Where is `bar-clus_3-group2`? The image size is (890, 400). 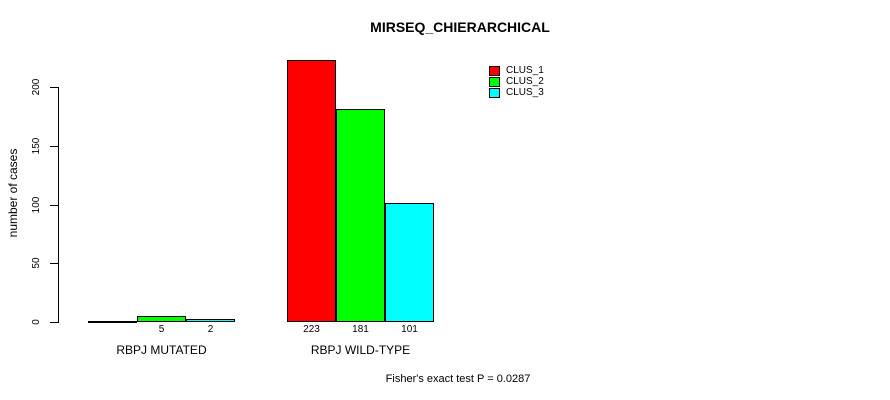
bar-clus_3-group2 is located at coordinates (409, 262).